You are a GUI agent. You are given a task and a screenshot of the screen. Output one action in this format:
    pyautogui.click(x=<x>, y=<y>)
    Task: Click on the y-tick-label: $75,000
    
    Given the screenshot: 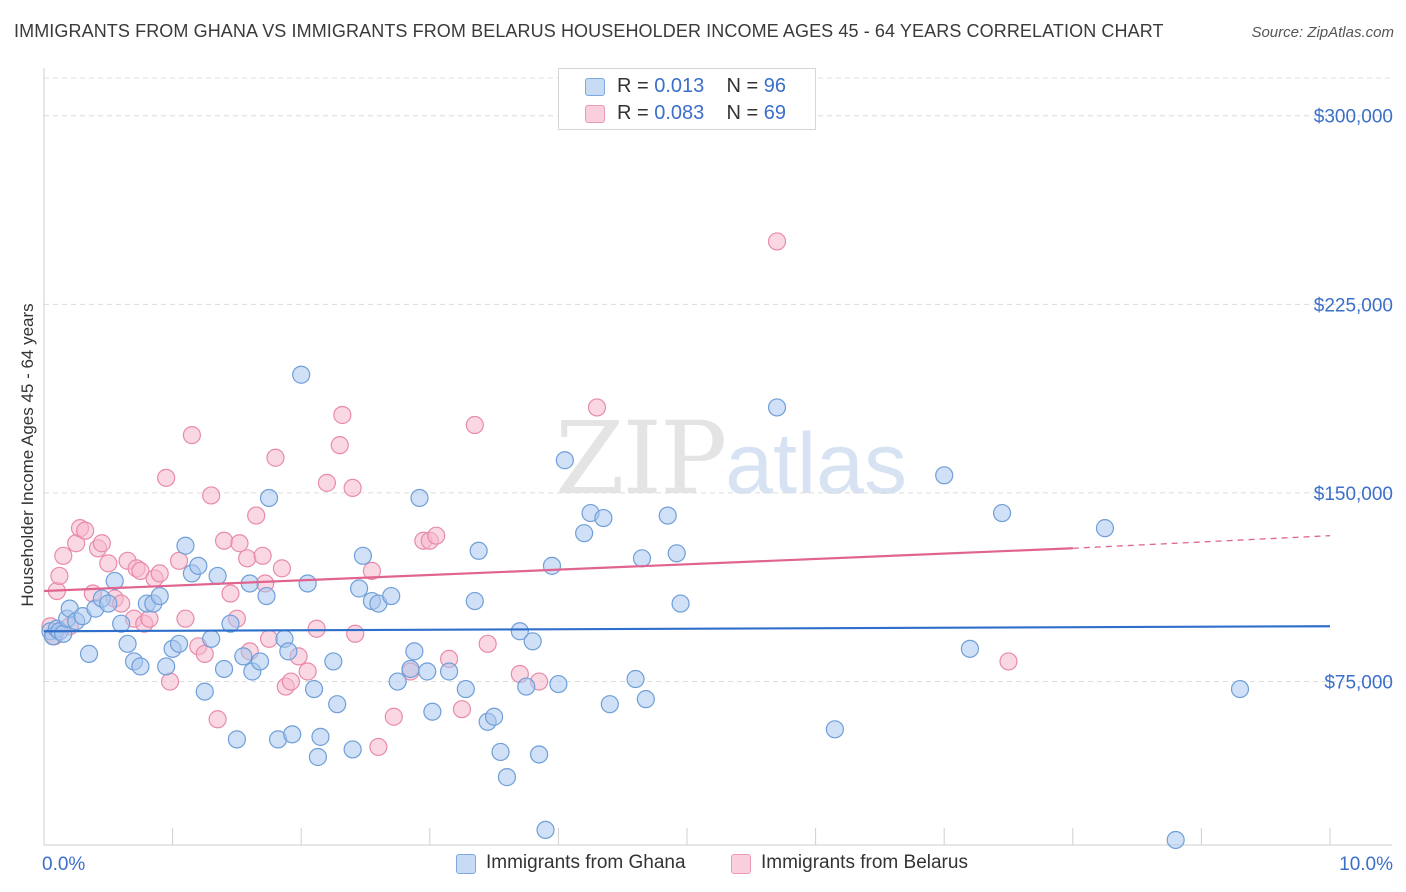 What is the action you would take?
    pyautogui.click(x=1358, y=683)
    